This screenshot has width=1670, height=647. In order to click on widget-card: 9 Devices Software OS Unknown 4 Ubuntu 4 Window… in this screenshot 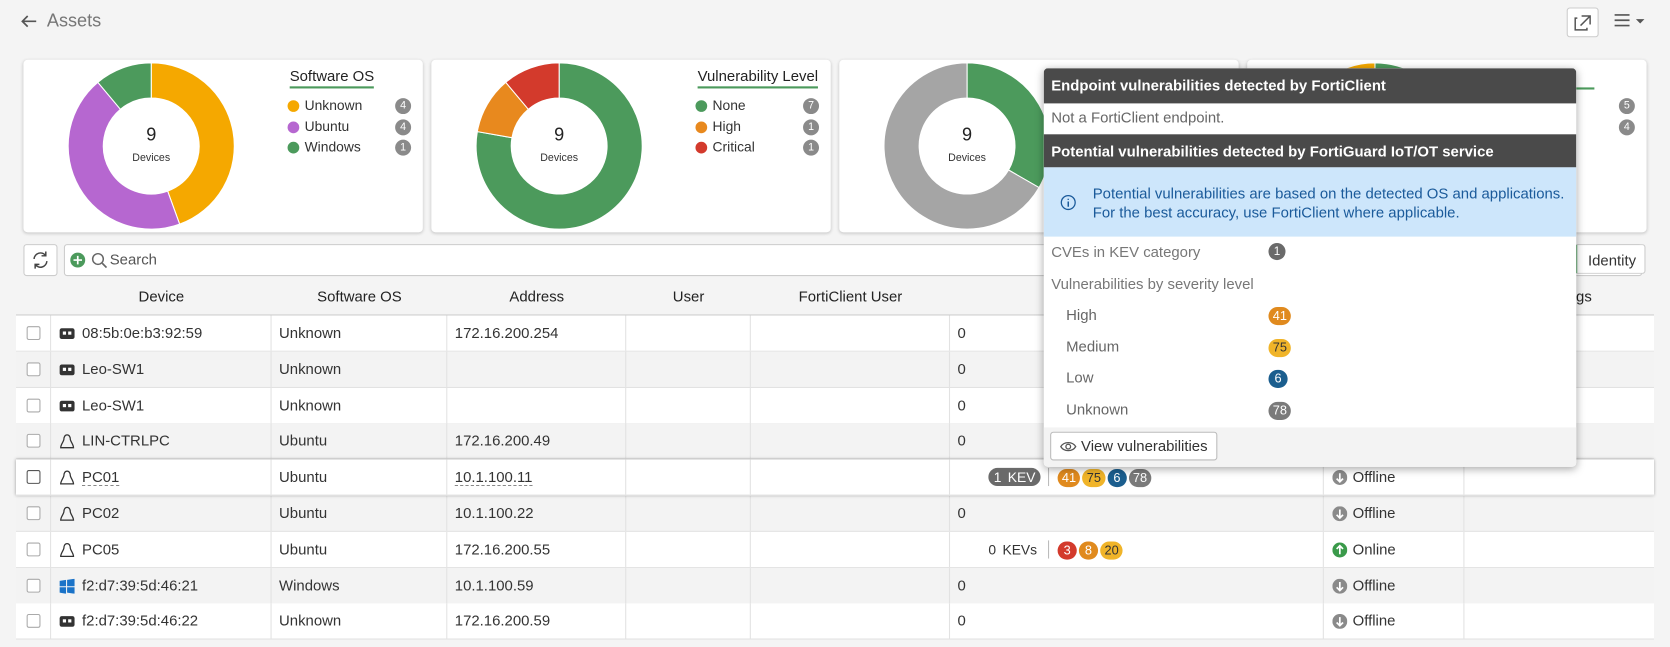, I will do `click(223, 146)`.